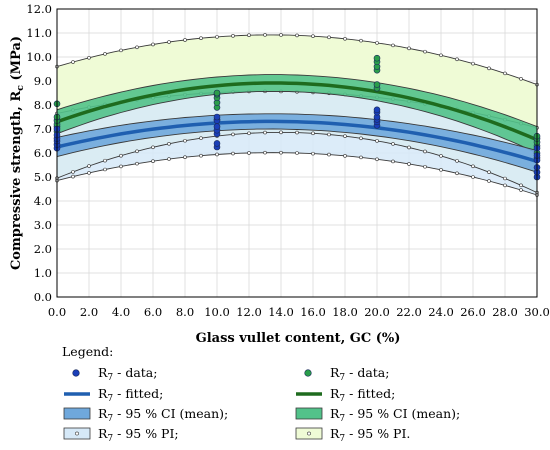 This screenshot has width=550, height=450. Describe the element at coordinates (145, 433) in the screenshot. I see `legend-label-text: - 95 % PI;` at that location.